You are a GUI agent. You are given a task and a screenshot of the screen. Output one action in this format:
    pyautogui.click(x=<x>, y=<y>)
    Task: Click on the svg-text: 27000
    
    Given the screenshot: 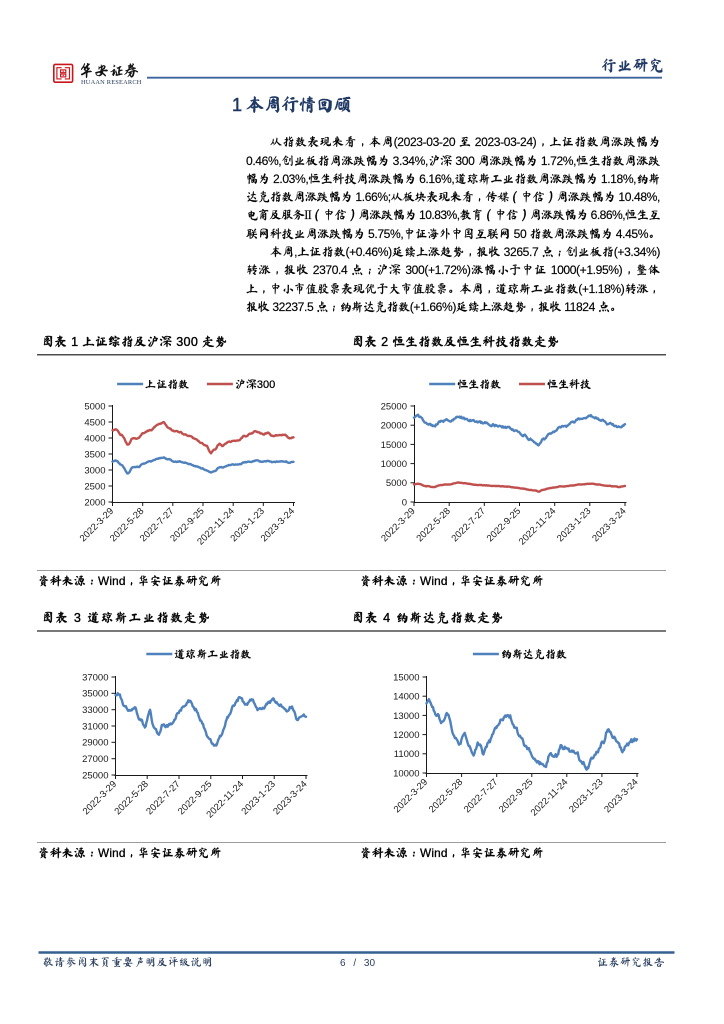 What is the action you would take?
    pyautogui.click(x=95, y=759)
    